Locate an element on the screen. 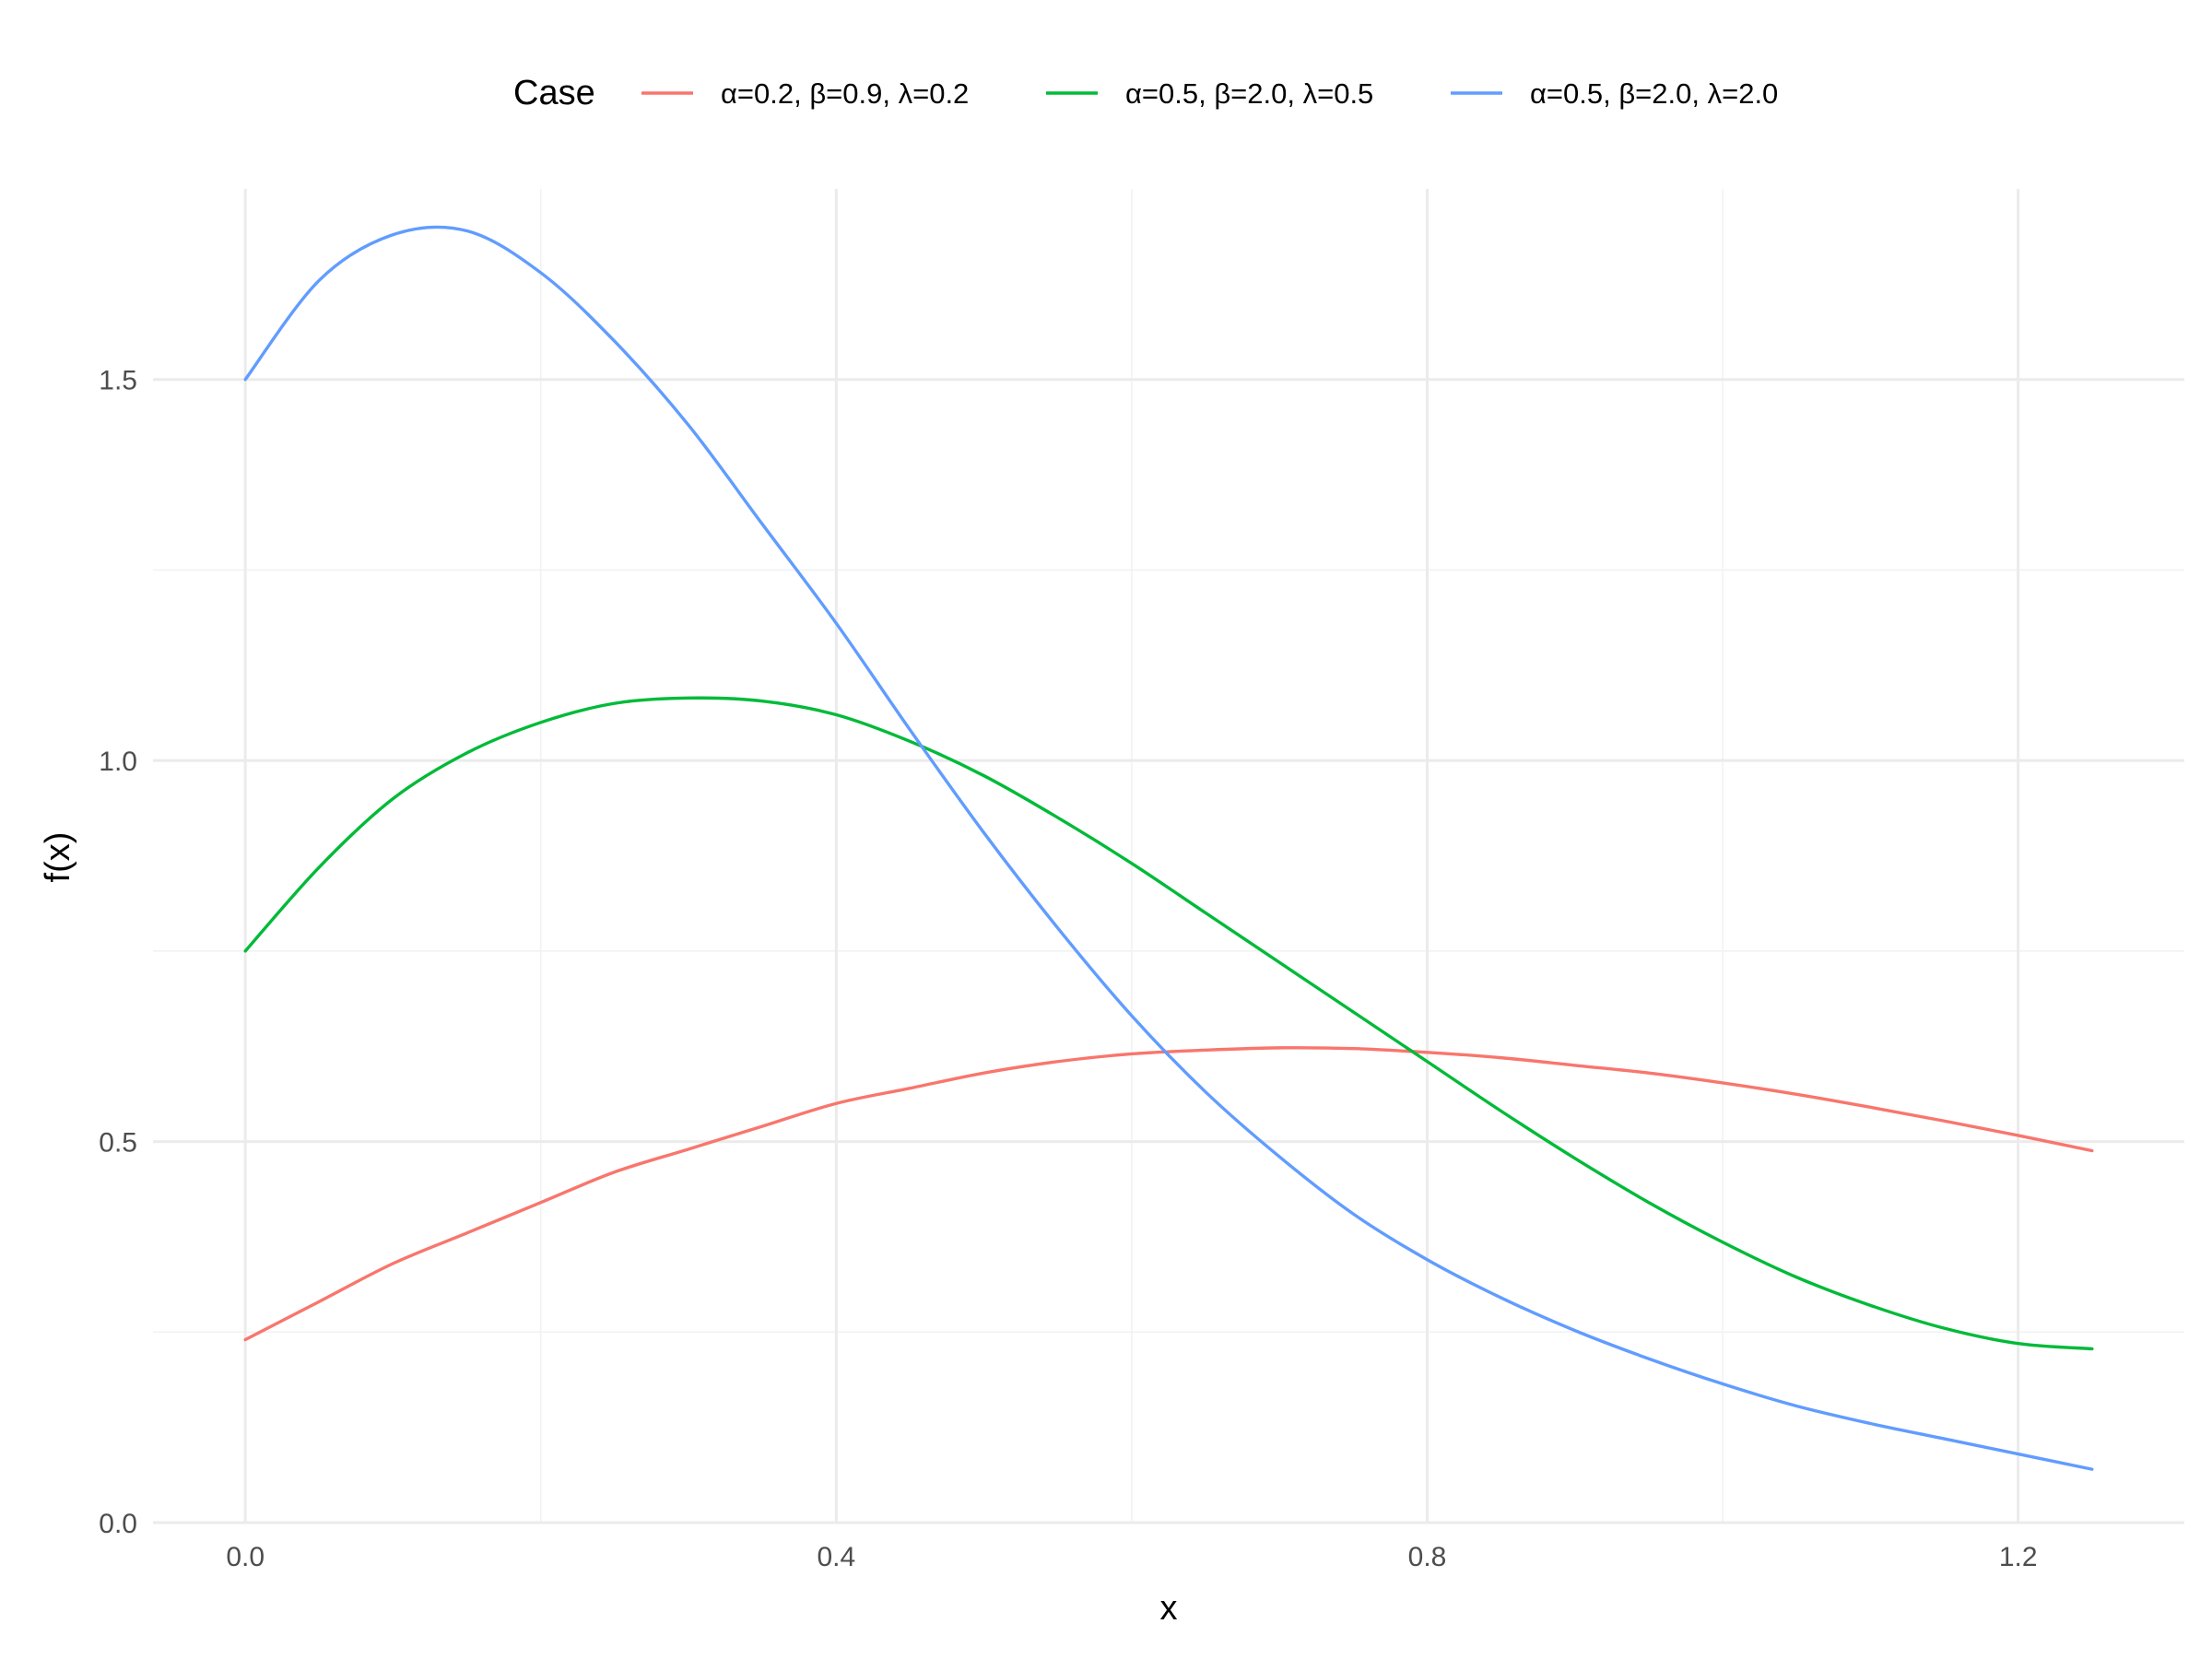 This screenshot has height=1659, width=2212. legend-label: α=0.2, β=0.9, λ=0.2 is located at coordinates (845, 93).